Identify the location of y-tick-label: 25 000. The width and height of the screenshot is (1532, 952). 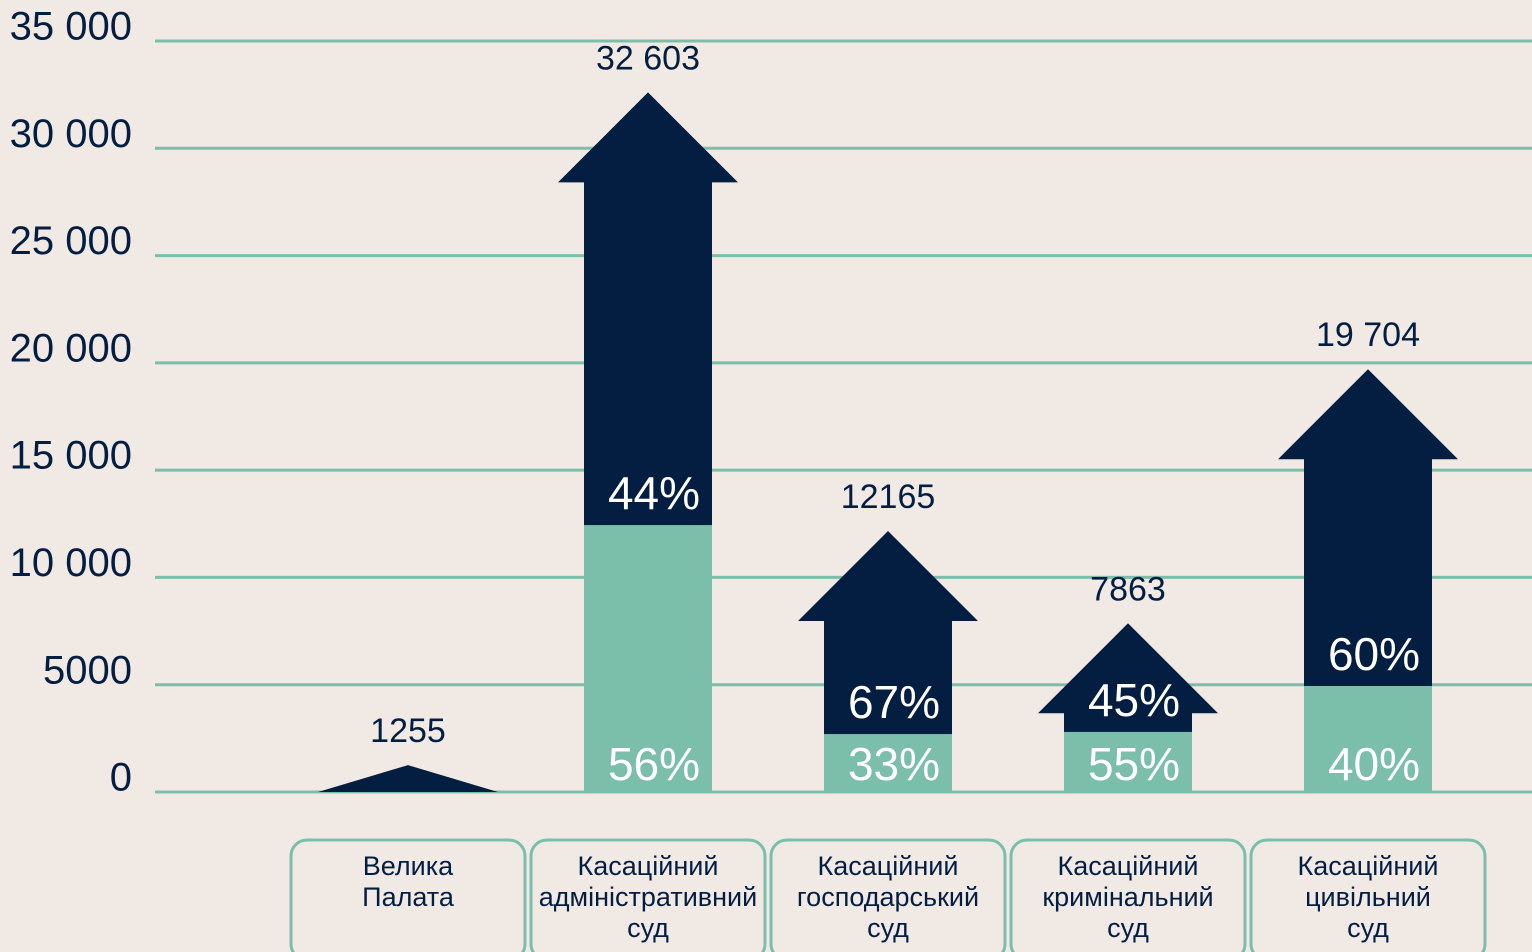
(71, 241).